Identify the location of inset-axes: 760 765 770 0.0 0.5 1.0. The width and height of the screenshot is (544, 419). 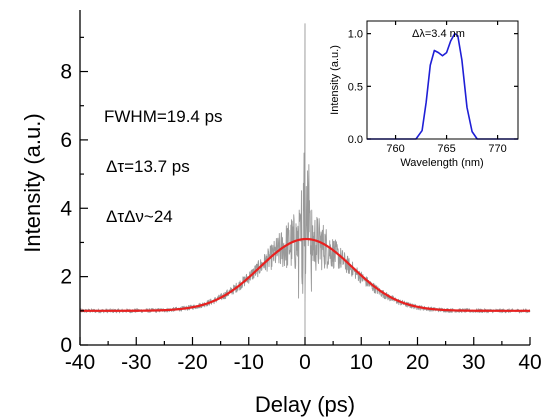
(433, 87).